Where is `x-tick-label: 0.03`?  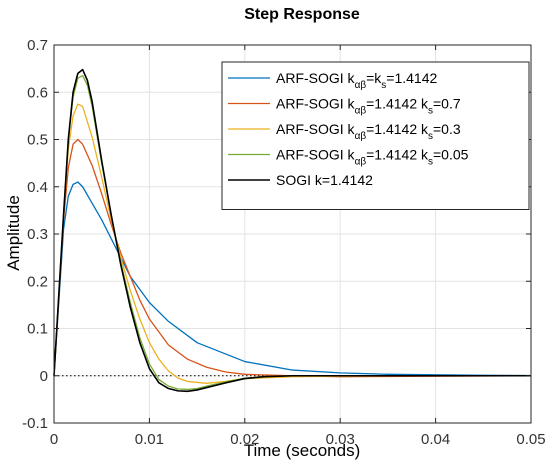 x-tick-label: 0.03 is located at coordinates (340, 439).